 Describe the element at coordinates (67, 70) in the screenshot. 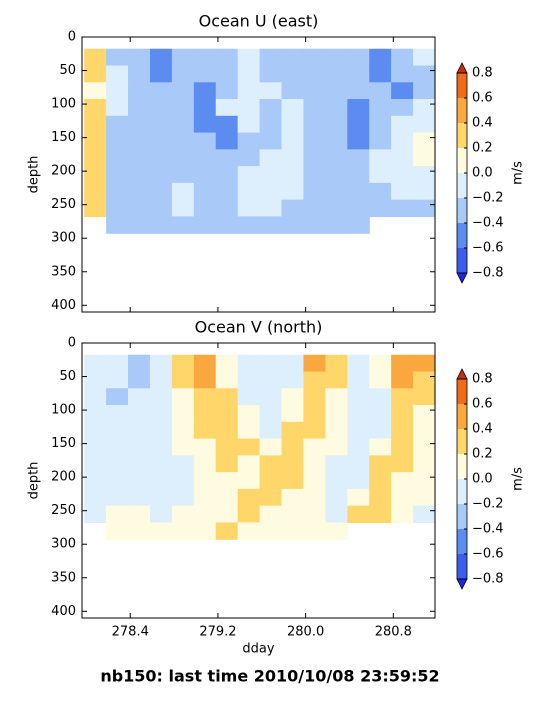

I see `y-tick-label: 50` at that location.